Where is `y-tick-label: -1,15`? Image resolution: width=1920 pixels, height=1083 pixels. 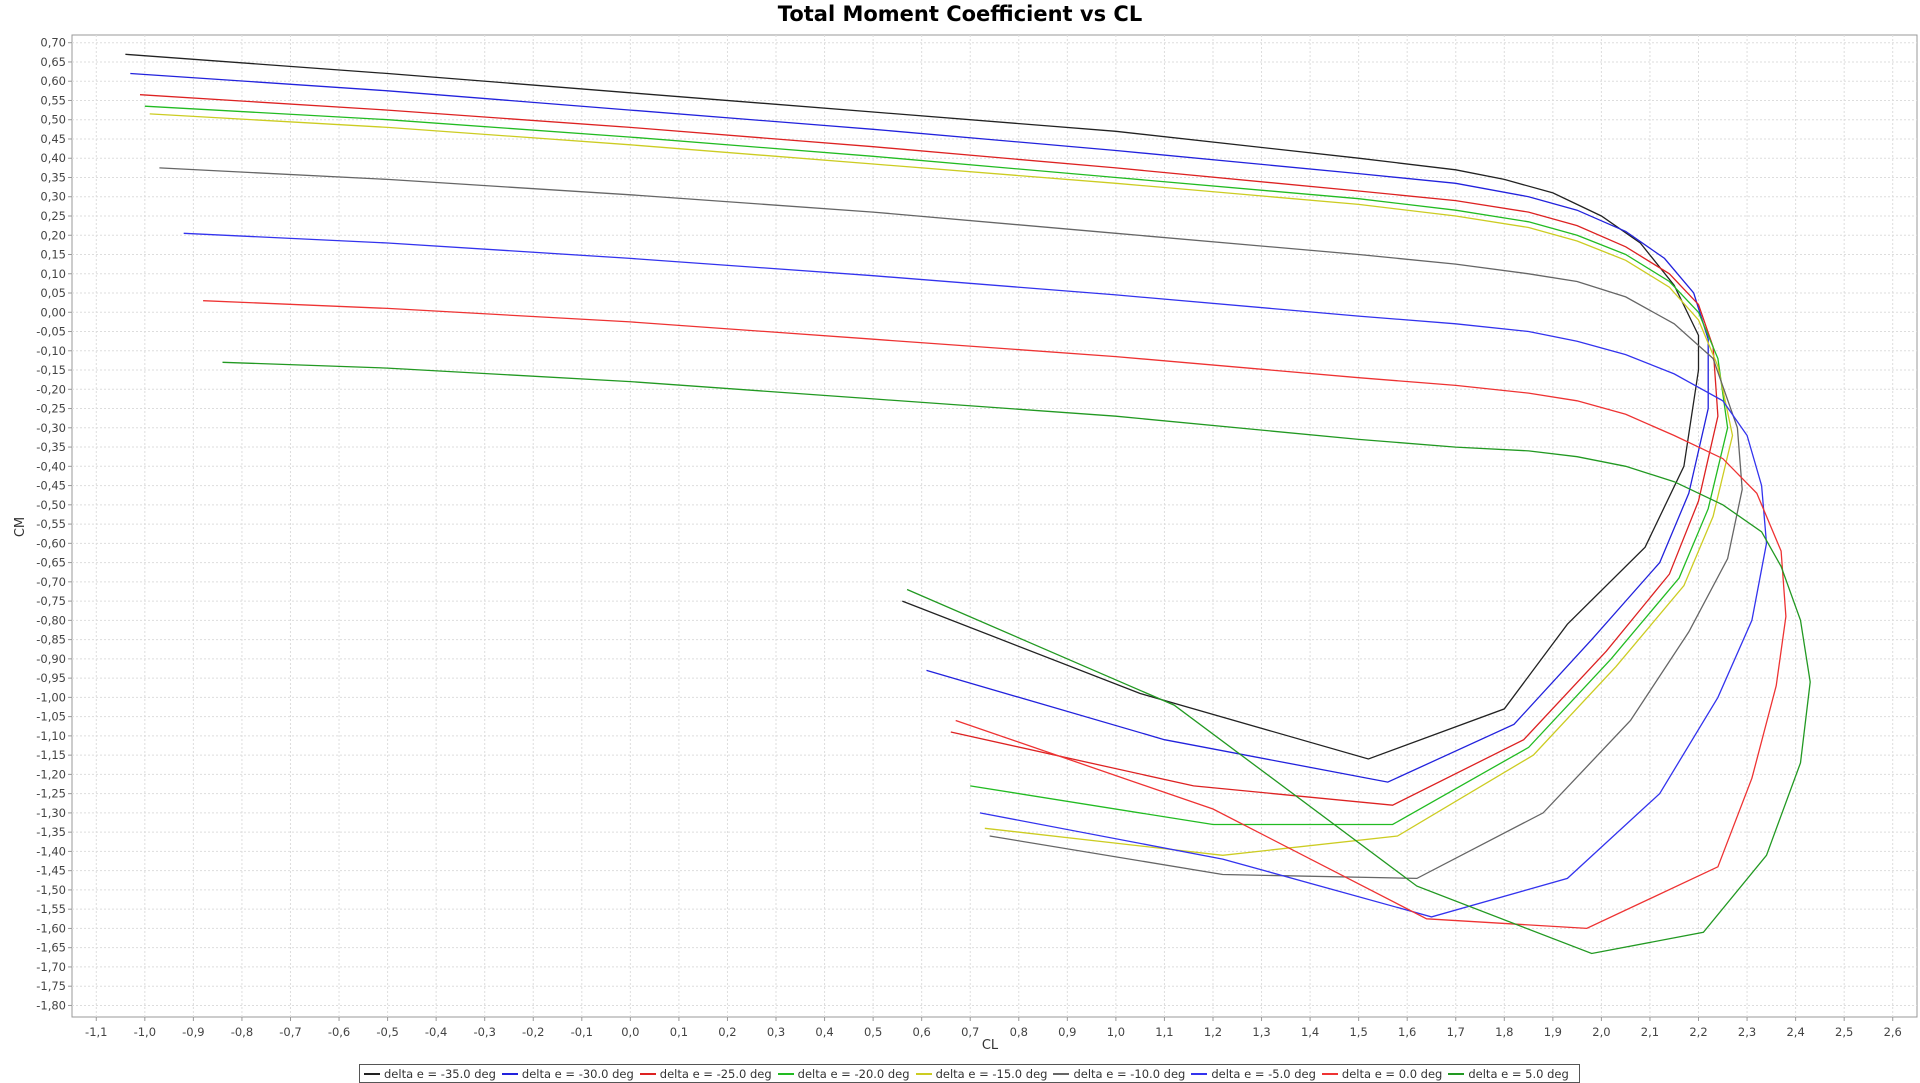 y-tick-label: -1,15 is located at coordinates (51, 755).